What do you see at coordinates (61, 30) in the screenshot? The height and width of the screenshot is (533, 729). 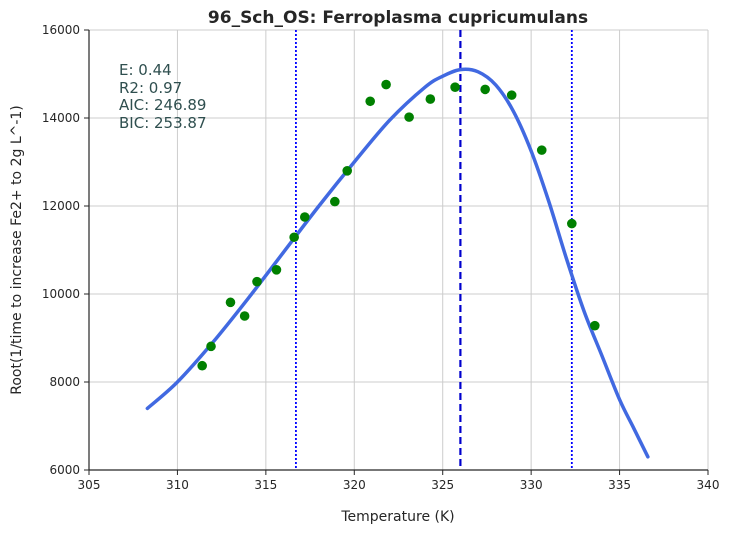 I see `y-tick-label: 16000` at bounding box center [61, 30].